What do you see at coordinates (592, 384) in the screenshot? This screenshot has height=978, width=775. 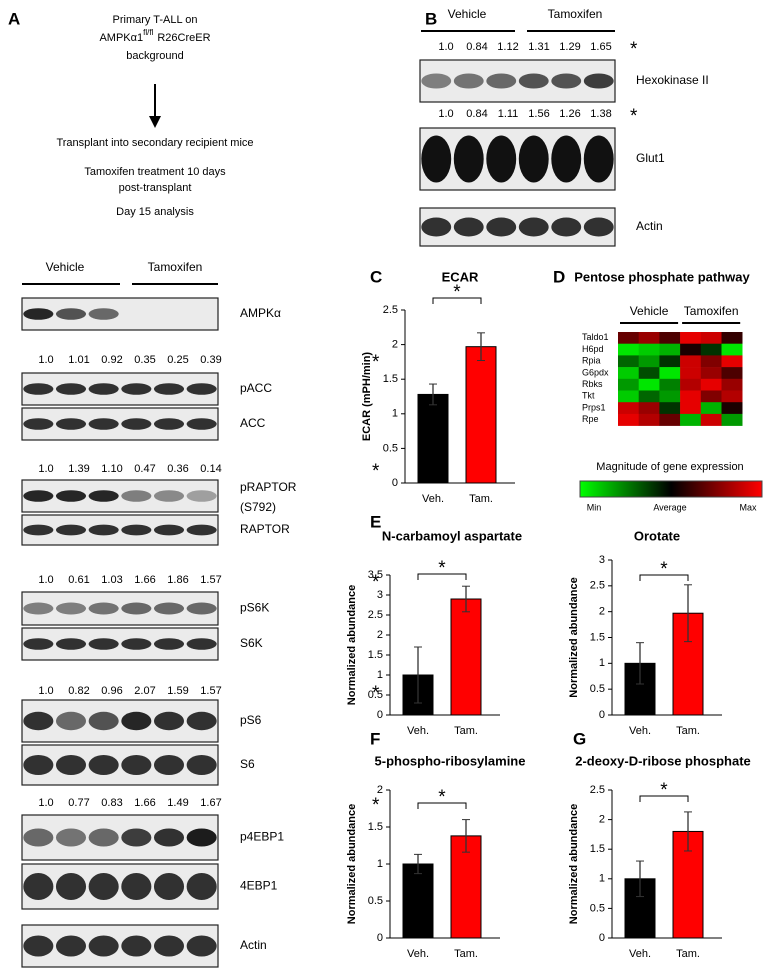 I see `row-label: Rbks` at bounding box center [592, 384].